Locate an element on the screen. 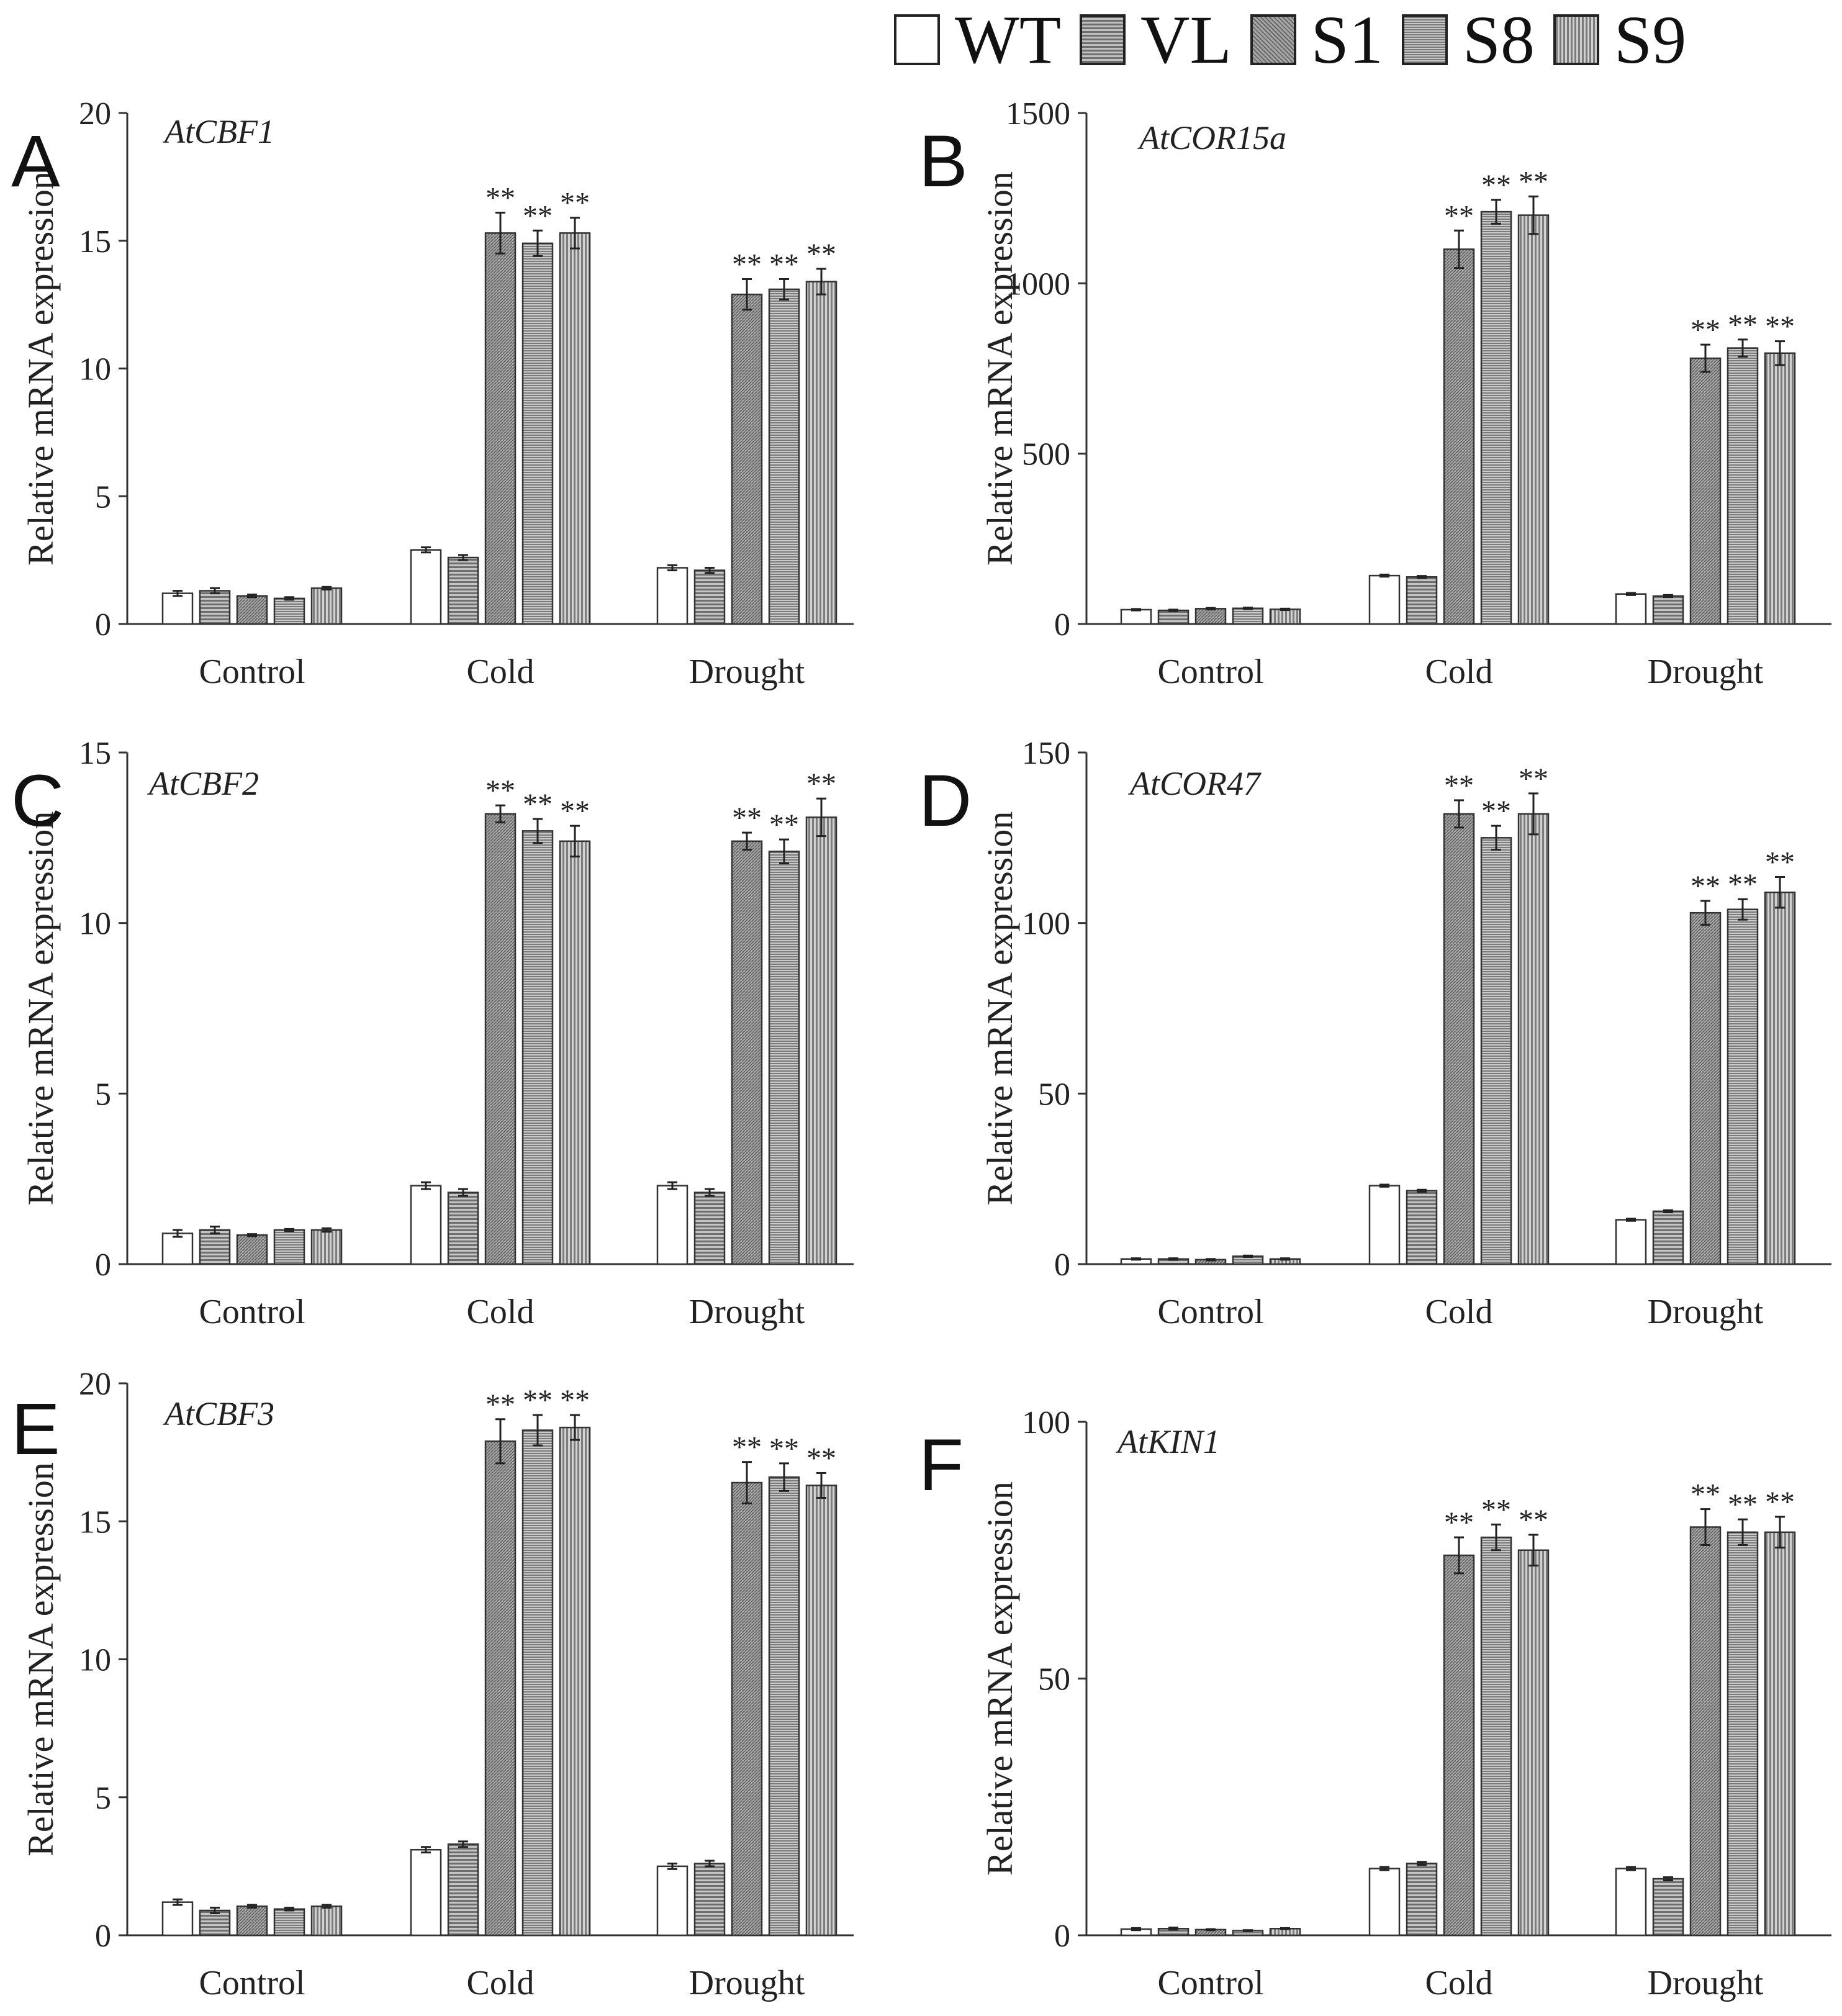 This screenshot has height=2016, width=1842. y-tick-label: 1000 is located at coordinates (1038, 284).